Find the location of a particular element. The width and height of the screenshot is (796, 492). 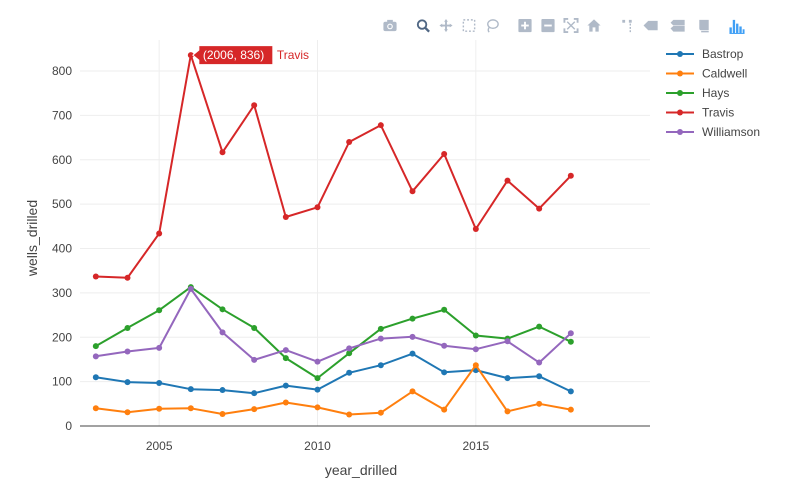

series-line-bastrop is located at coordinates (333, 373).